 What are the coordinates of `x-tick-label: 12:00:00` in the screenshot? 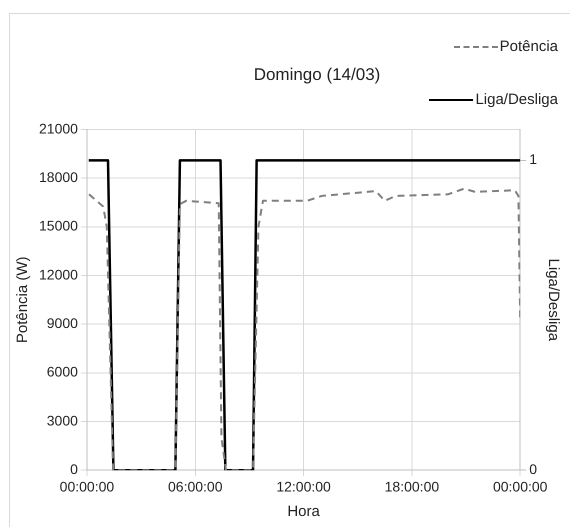 It's located at (304, 486).